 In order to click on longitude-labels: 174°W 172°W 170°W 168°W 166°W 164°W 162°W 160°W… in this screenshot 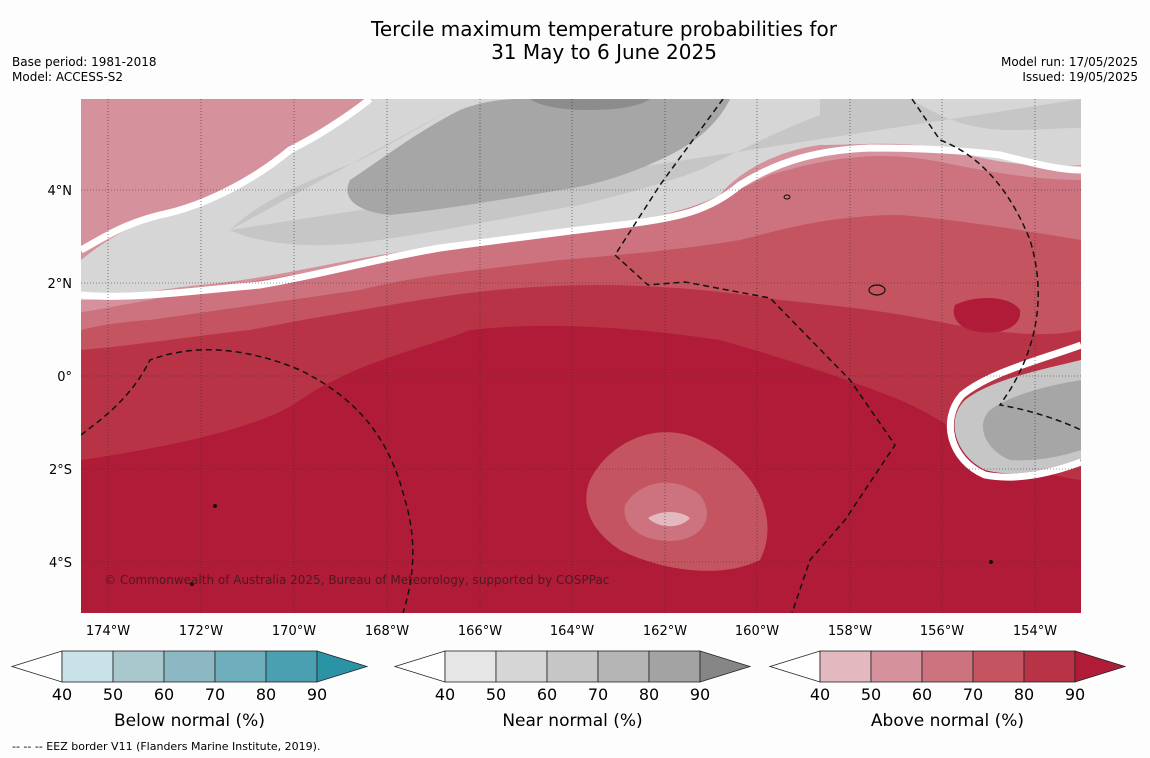, I will do `click(571, 631)`.